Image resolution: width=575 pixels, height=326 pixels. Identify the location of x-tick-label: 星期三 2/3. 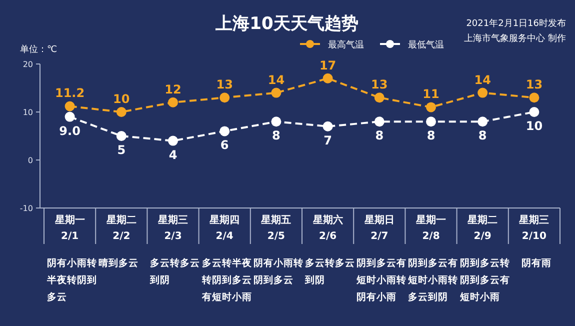
(172, 228).